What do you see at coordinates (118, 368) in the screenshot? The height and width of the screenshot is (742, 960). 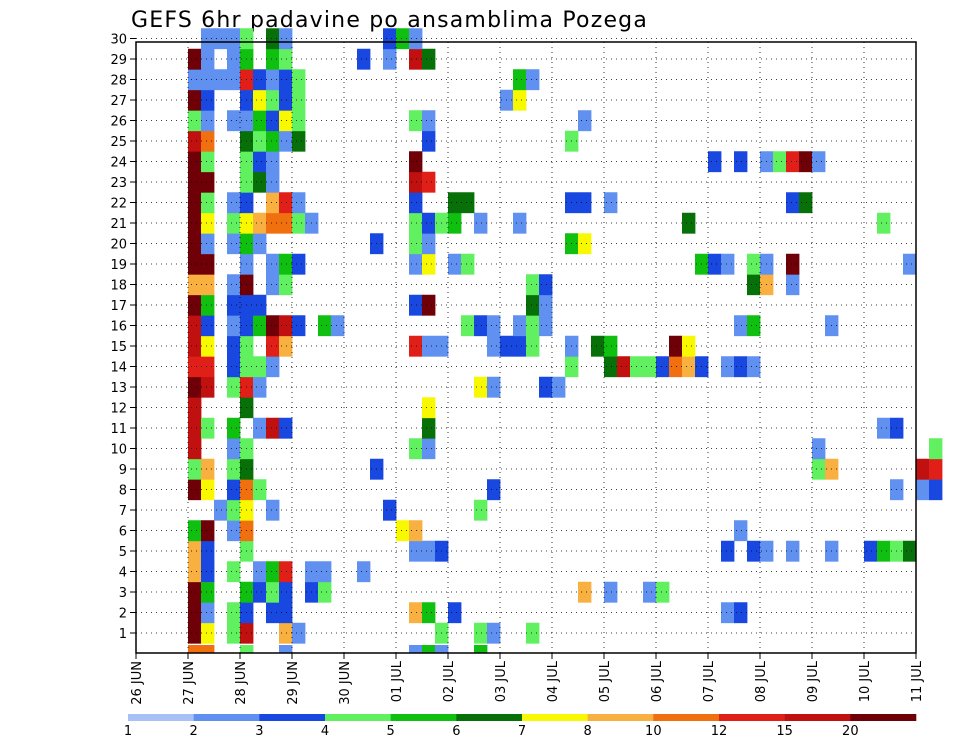 I see `y-tick-label: 14` at bounding box center [118, 368].